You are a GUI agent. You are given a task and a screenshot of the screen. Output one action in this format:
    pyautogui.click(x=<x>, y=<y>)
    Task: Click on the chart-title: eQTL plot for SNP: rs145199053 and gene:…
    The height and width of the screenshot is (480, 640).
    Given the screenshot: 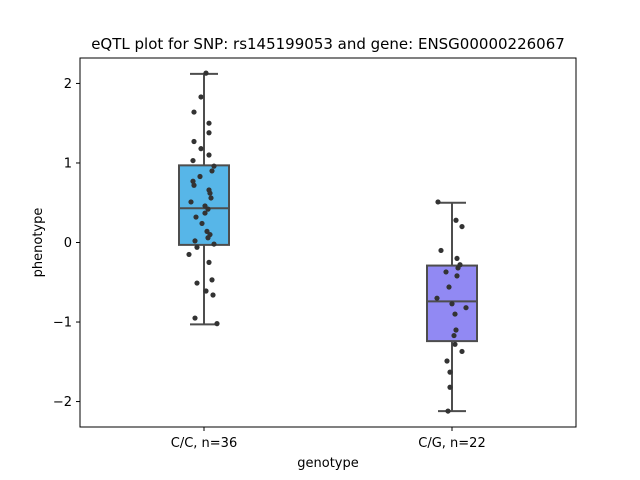 What is the action you would take?
    pyautogui.click(x=328, y=44)
    